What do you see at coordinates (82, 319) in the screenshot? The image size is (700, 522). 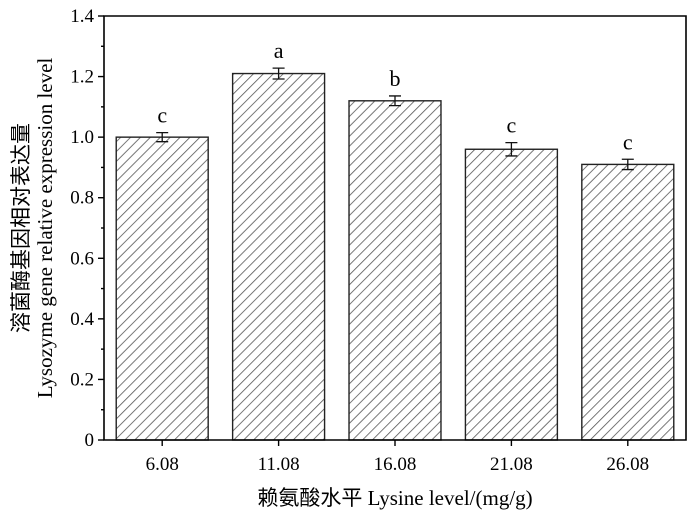 I see `y-tick-label: 0.4` at bounding box center [82, 319].